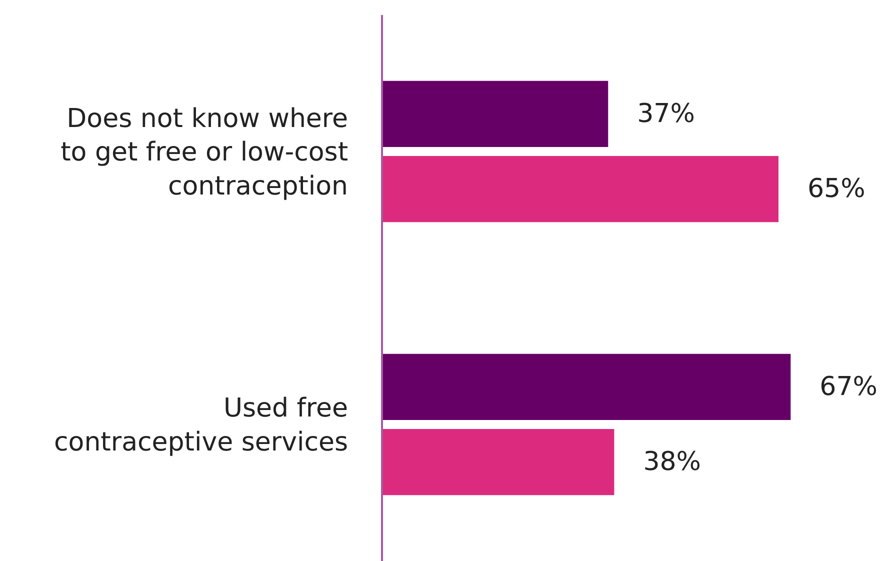 This screenshot has height=561, width=888. What do you see at coordinates (836, 387) in the screenshot?
I see `data-label: 67%` at bounding box center [836, 387].